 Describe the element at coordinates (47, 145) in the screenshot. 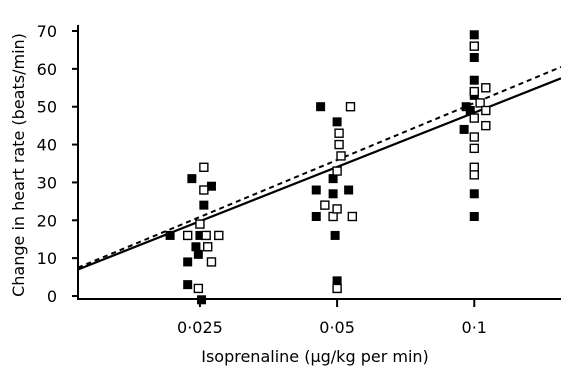

I see `y-tick-label: 40` at that location.